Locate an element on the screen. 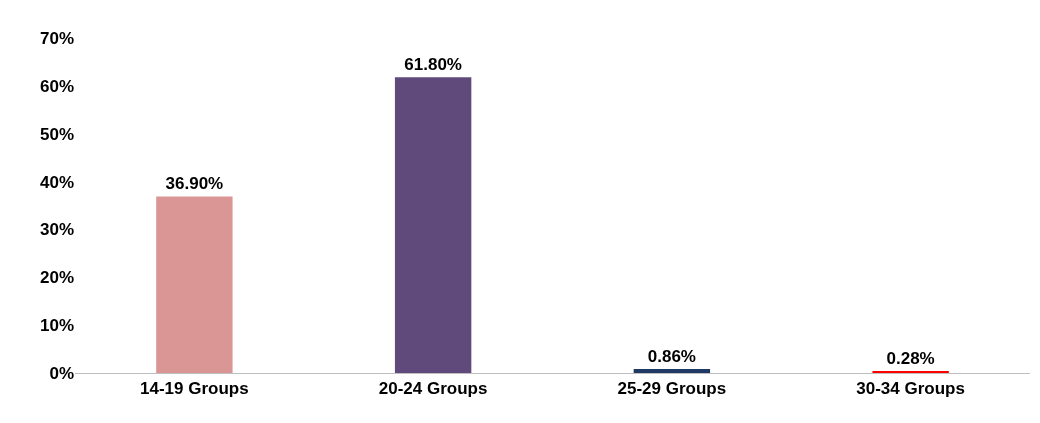  y-tick-label: 60% is located at coordinates (56, 86).